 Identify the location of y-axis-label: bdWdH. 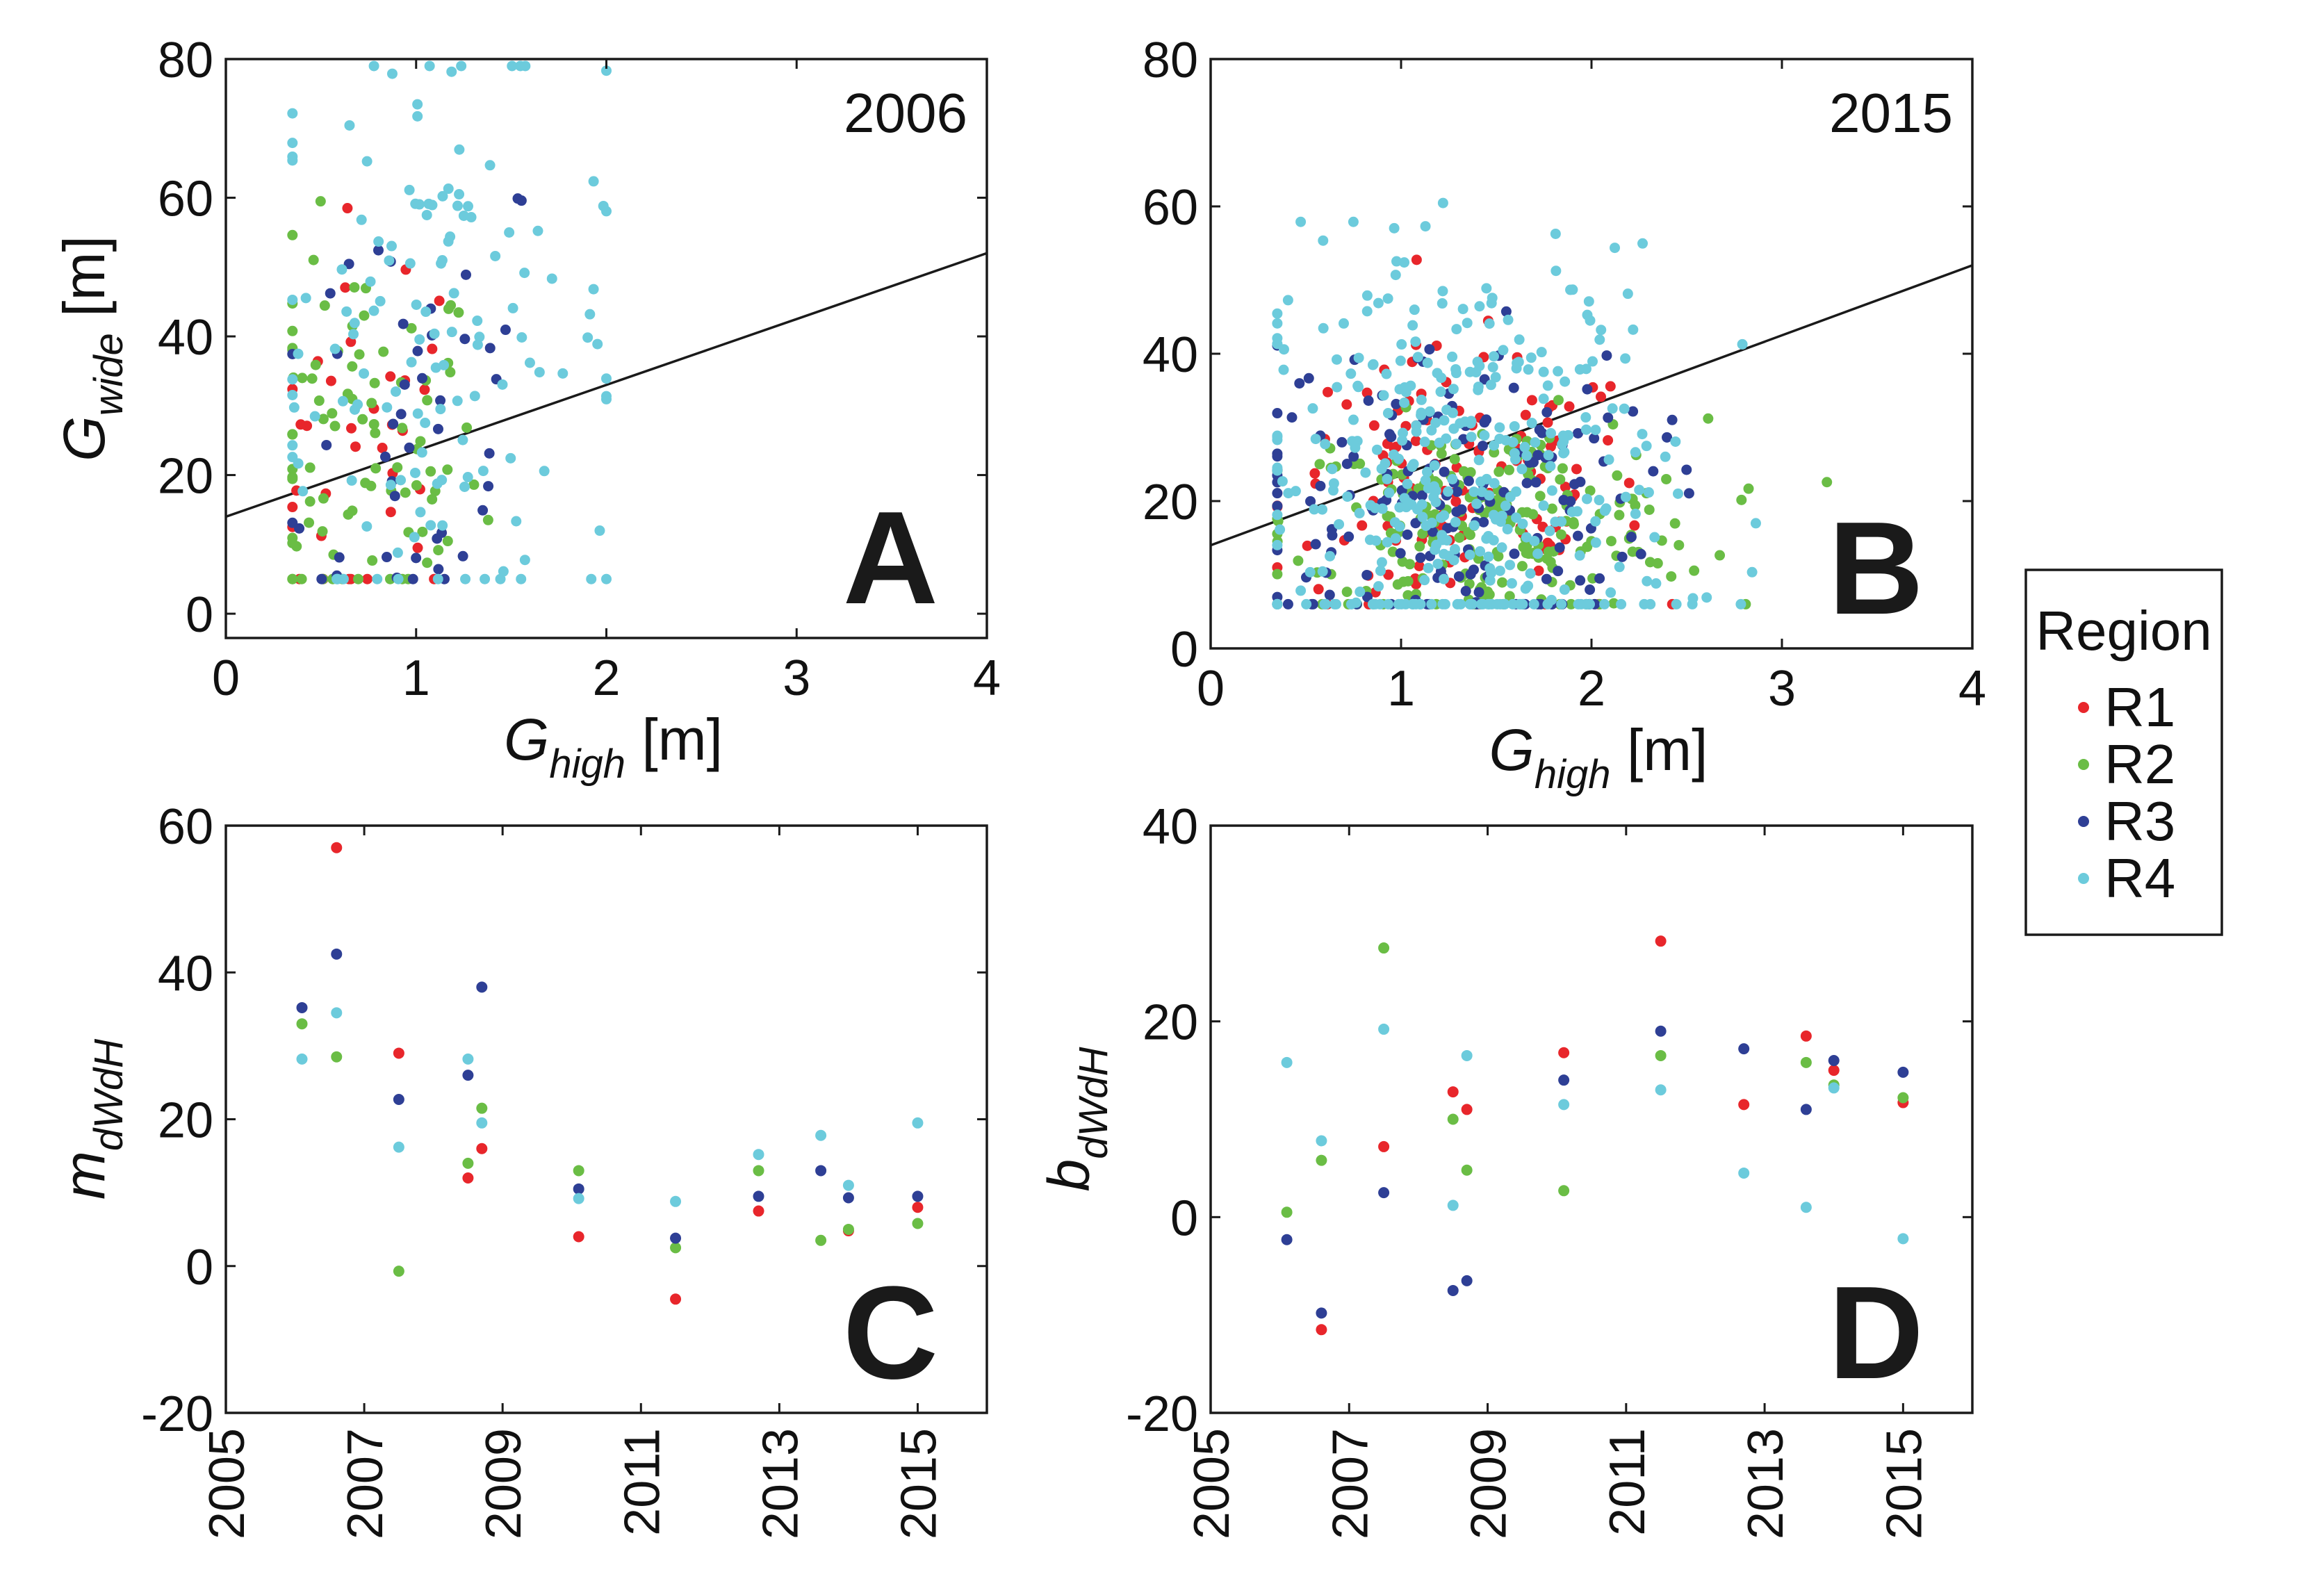
(1076, 1119).